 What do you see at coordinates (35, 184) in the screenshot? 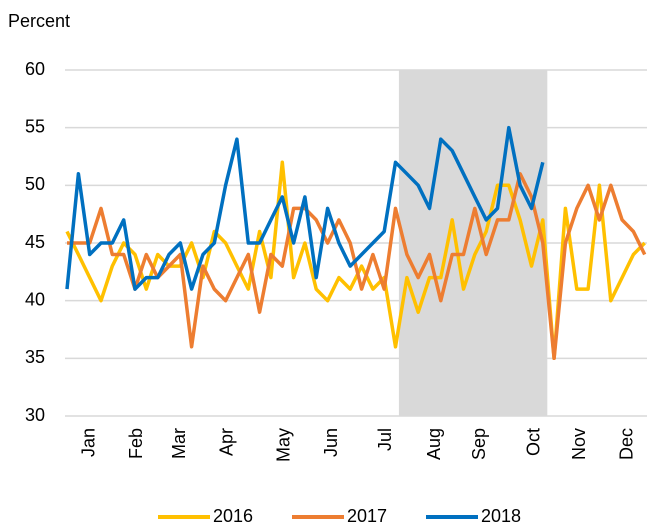
I see `y-tick-label: 50` at bounding box center [35, 184].